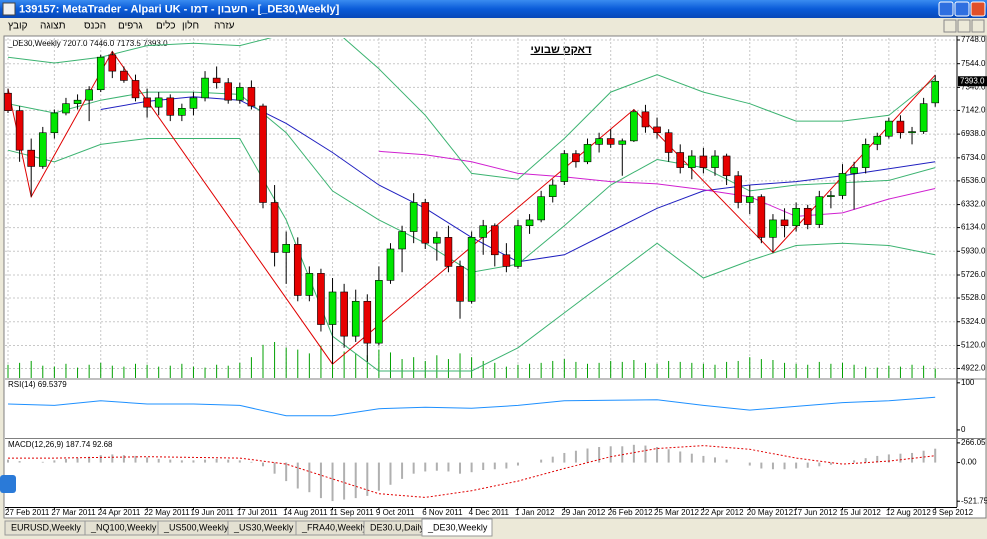 The width and height of the screenshot is (987, 539). Describe the element at coordinates (676, 512) in the screenshot. I see `x-tick-label: 25 Mar 2012` at that location.